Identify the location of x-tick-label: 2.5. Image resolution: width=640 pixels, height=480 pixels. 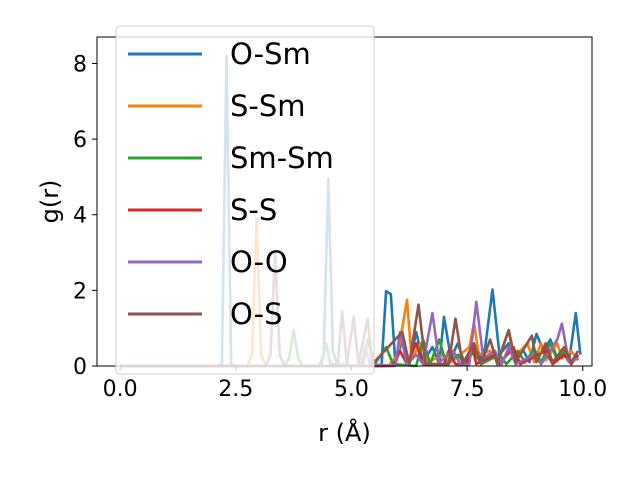
(235, 389).